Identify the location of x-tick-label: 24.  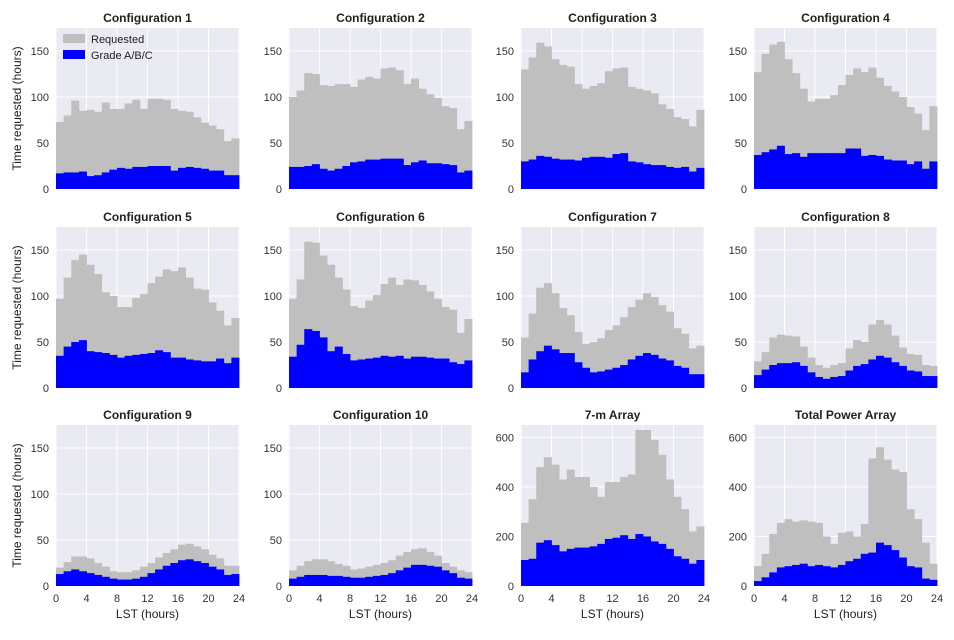
(239, 599).